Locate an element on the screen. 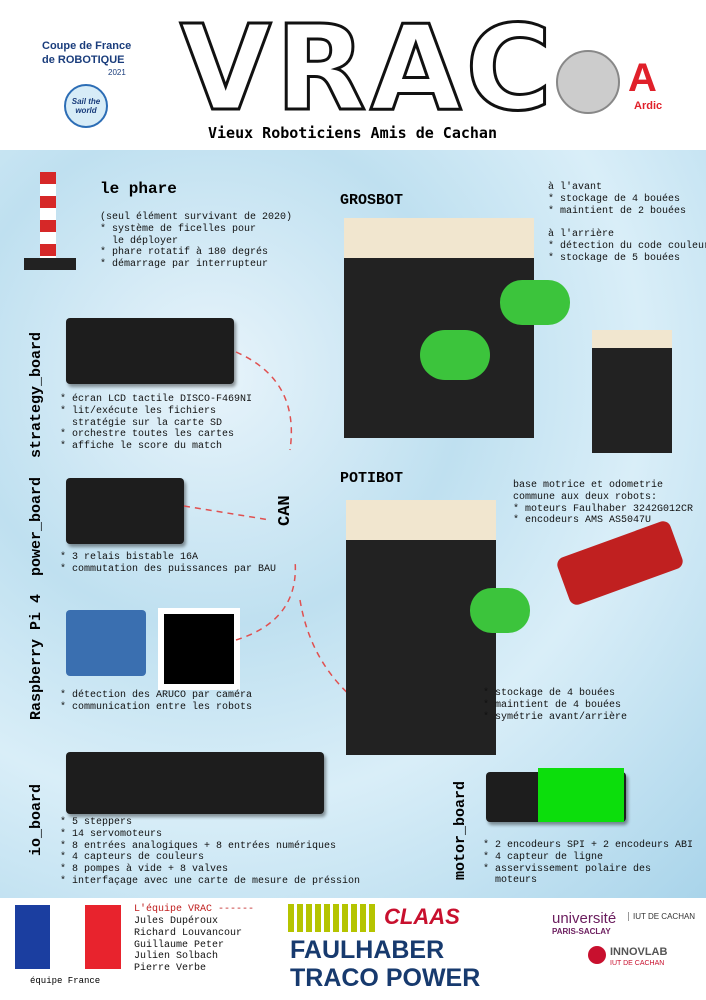 This screenshot has height=1000, width=706. cup-logo-line: Coupe de France is located at coordinates (87, 46).